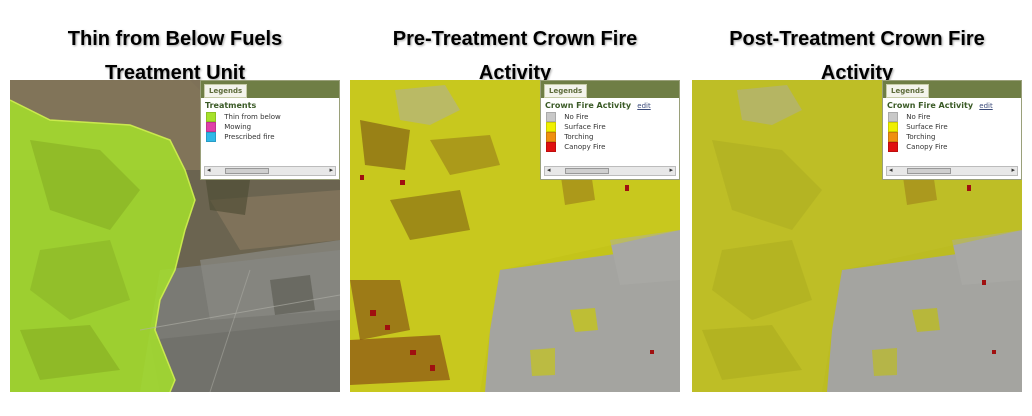 The width and height of the screenshot is (1032, 416). I want to click on panel-title: Post-Treatment Crown Fire Activity, so click(857, 56).